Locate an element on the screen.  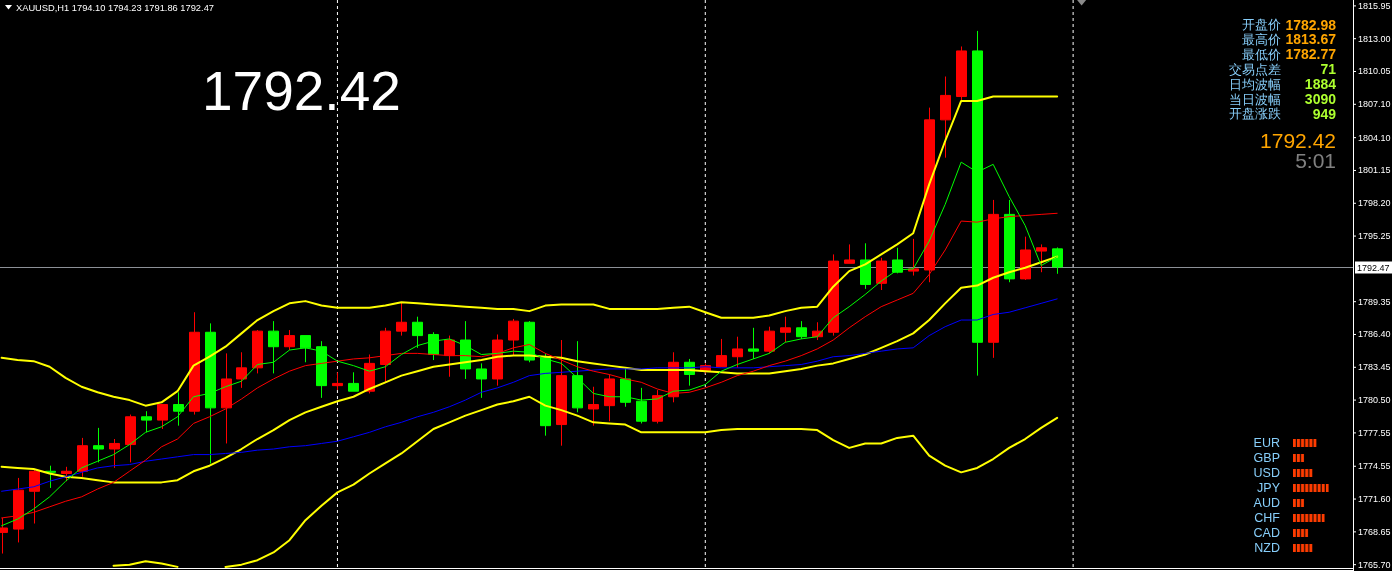
y-tick-label: 1789.35 is located at coordinates (1374, 301).